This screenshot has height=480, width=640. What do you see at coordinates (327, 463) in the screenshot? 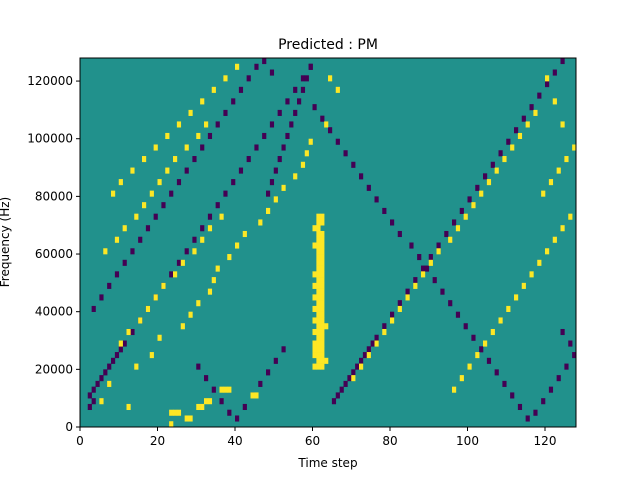
I see `x-axis-label: Time step` at bounding box center [327, 463].